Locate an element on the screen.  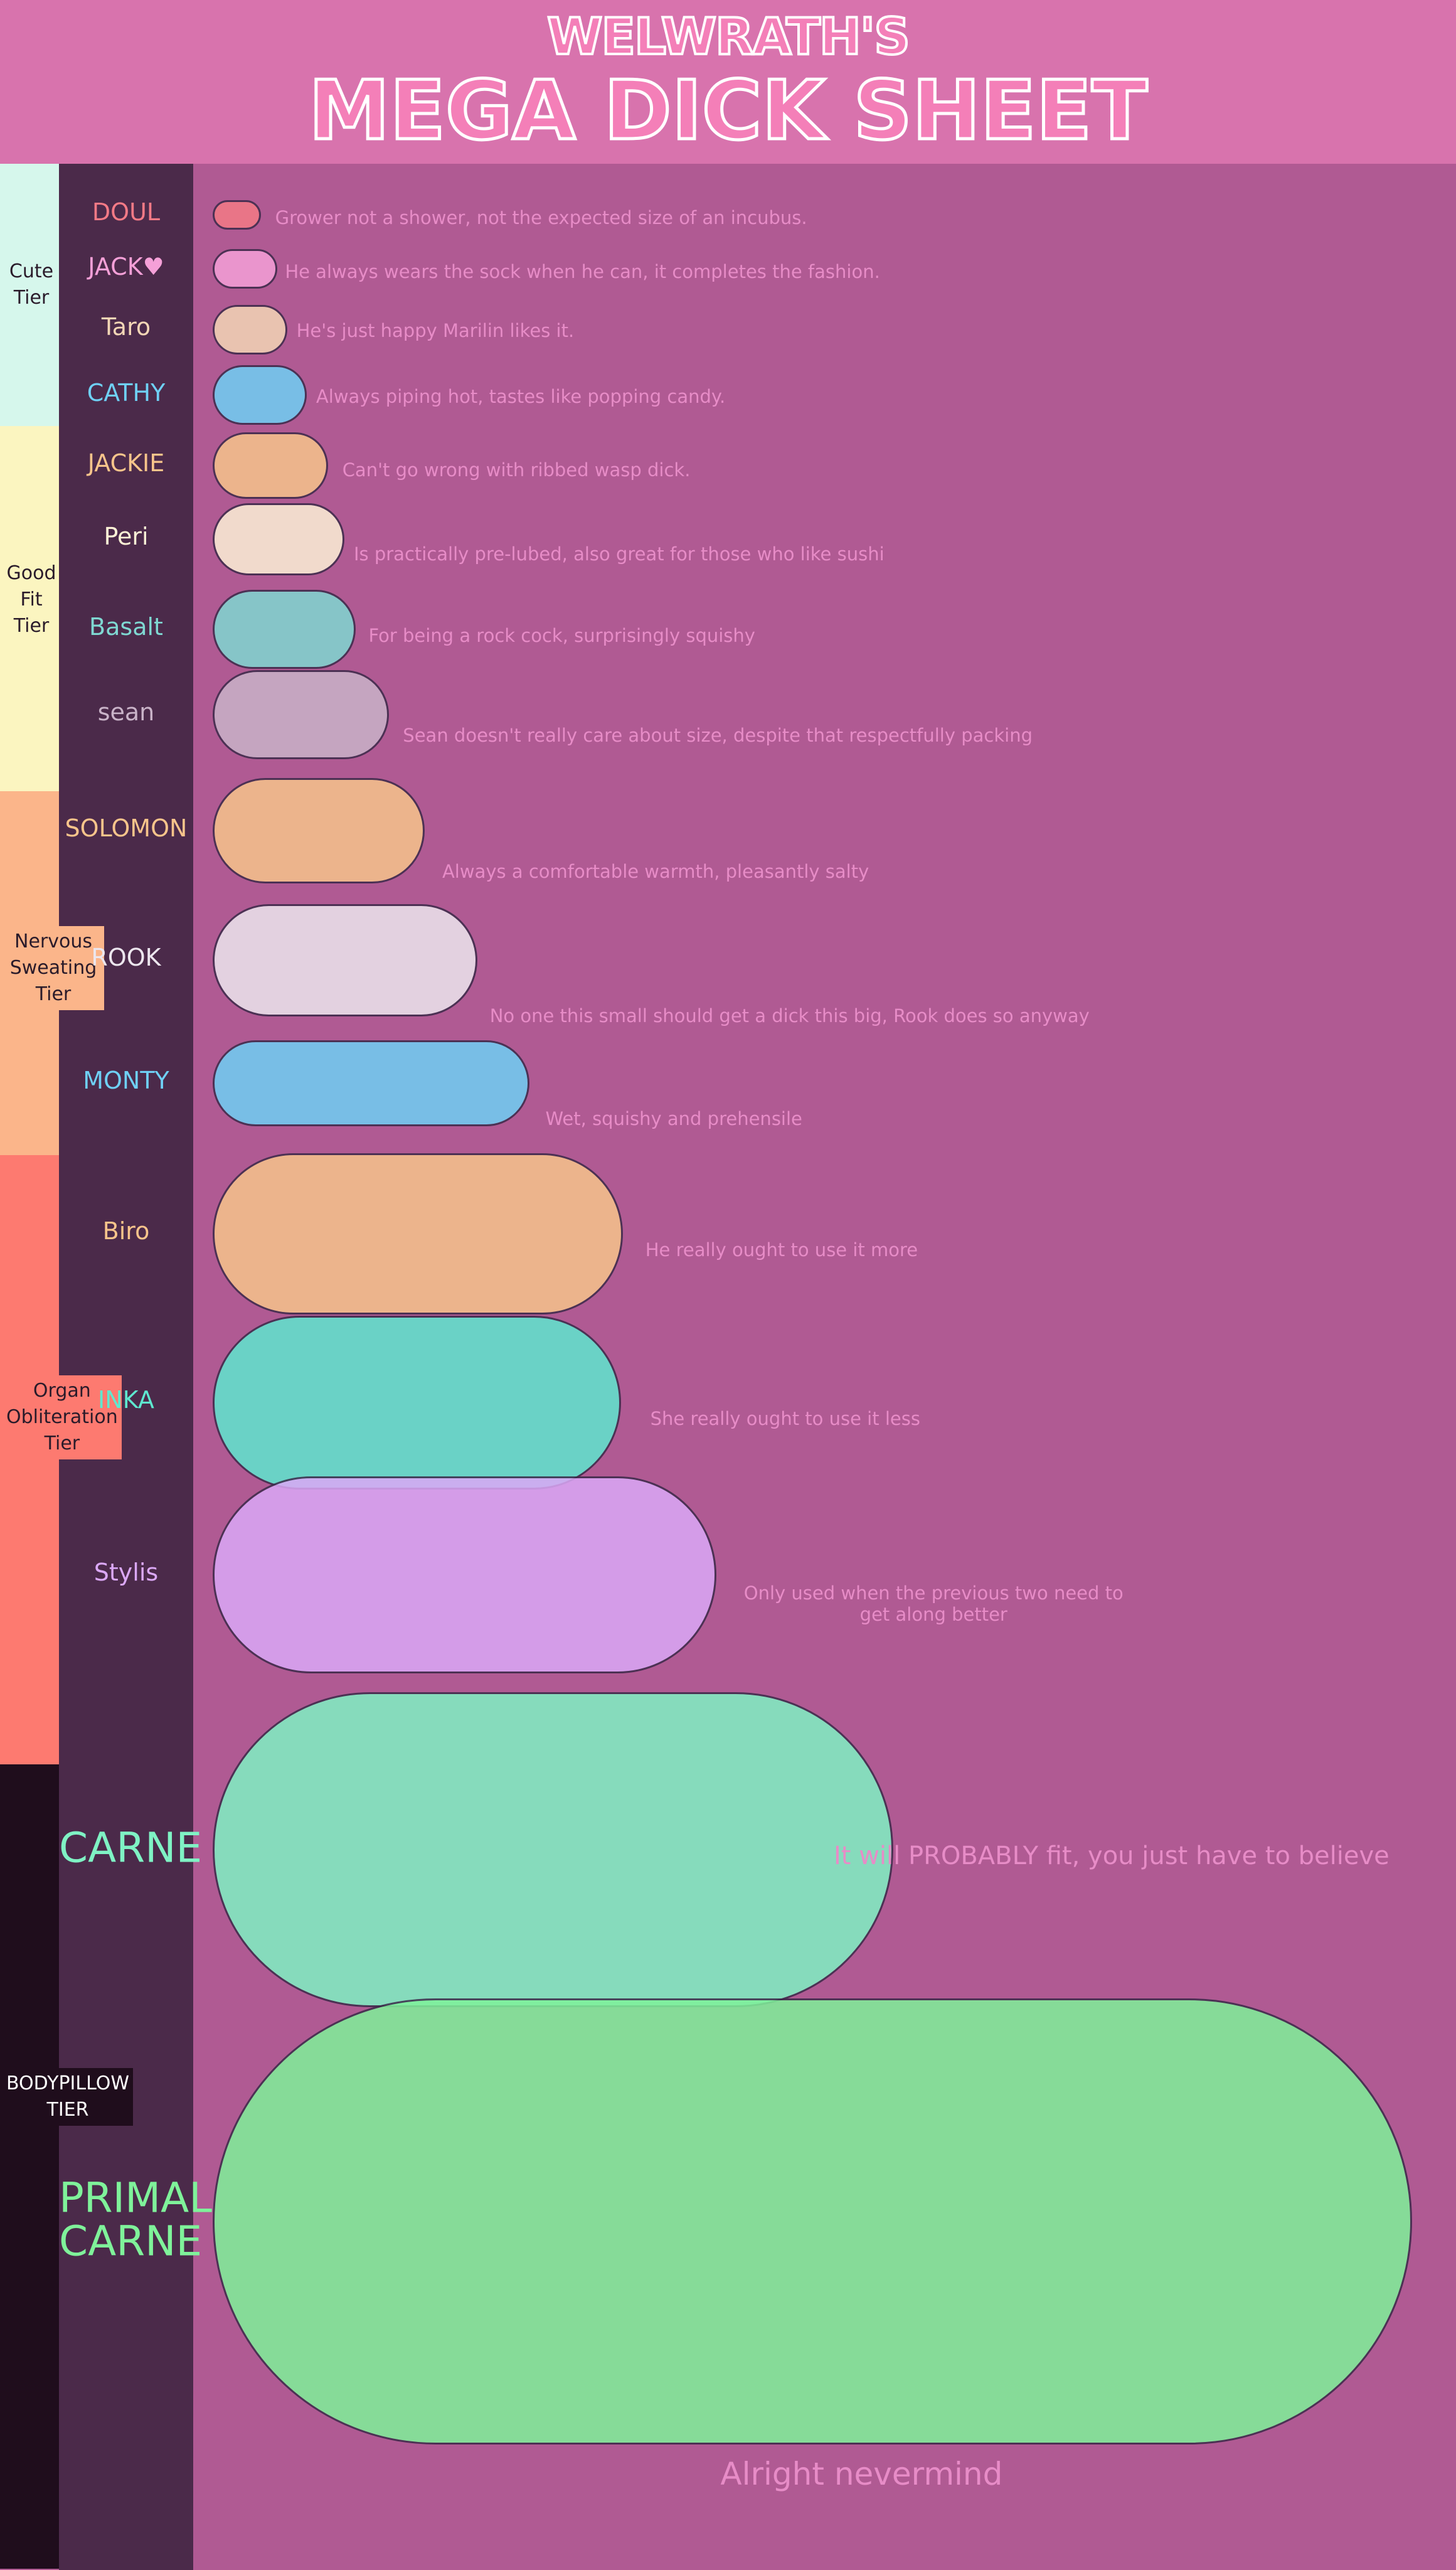
description: Alright nevermind is located at coordinates (861, 2473).